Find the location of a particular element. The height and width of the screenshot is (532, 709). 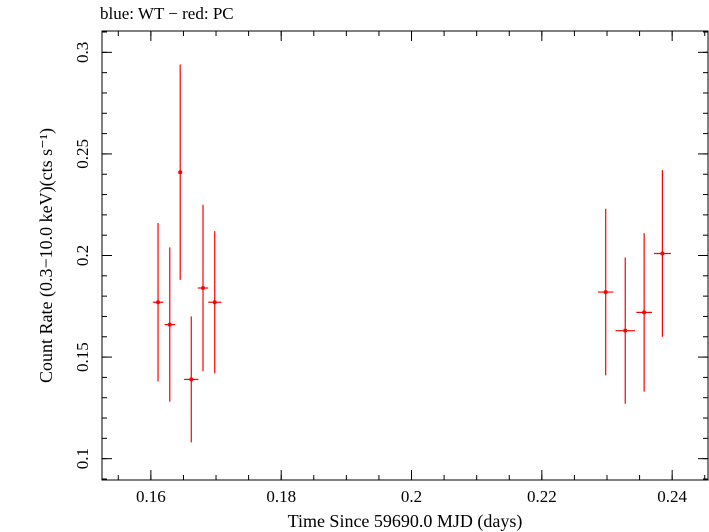

y-tick-label: 0.25 is located at coordinates (82, 154).